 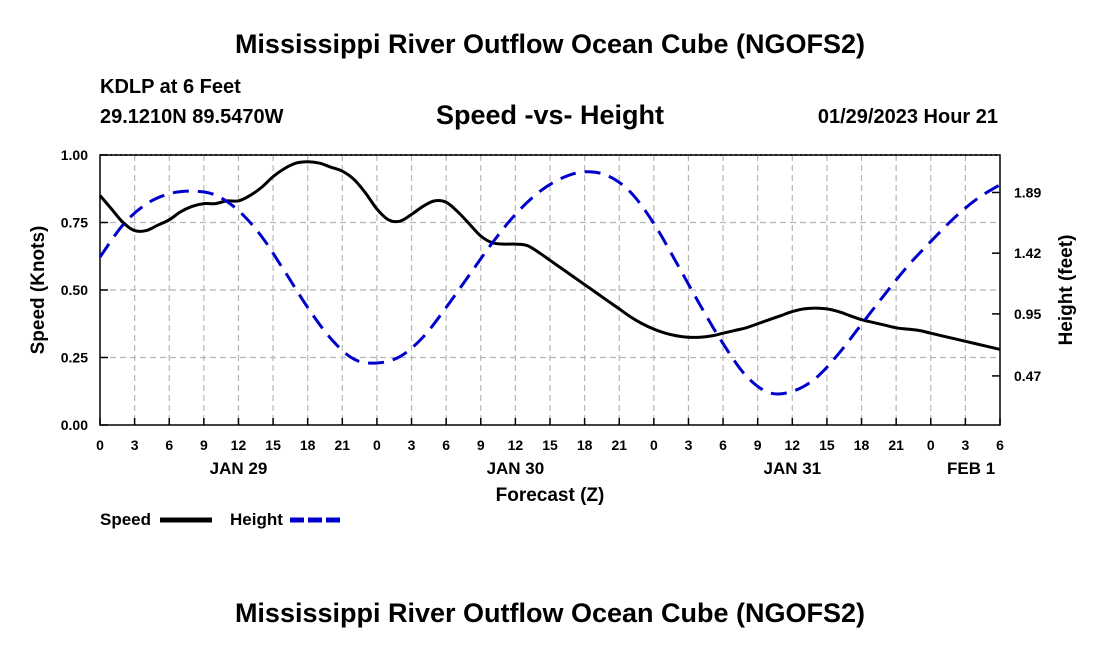 I want to click on y2-tick-label: 1.89, so click(x=1027, y=192).